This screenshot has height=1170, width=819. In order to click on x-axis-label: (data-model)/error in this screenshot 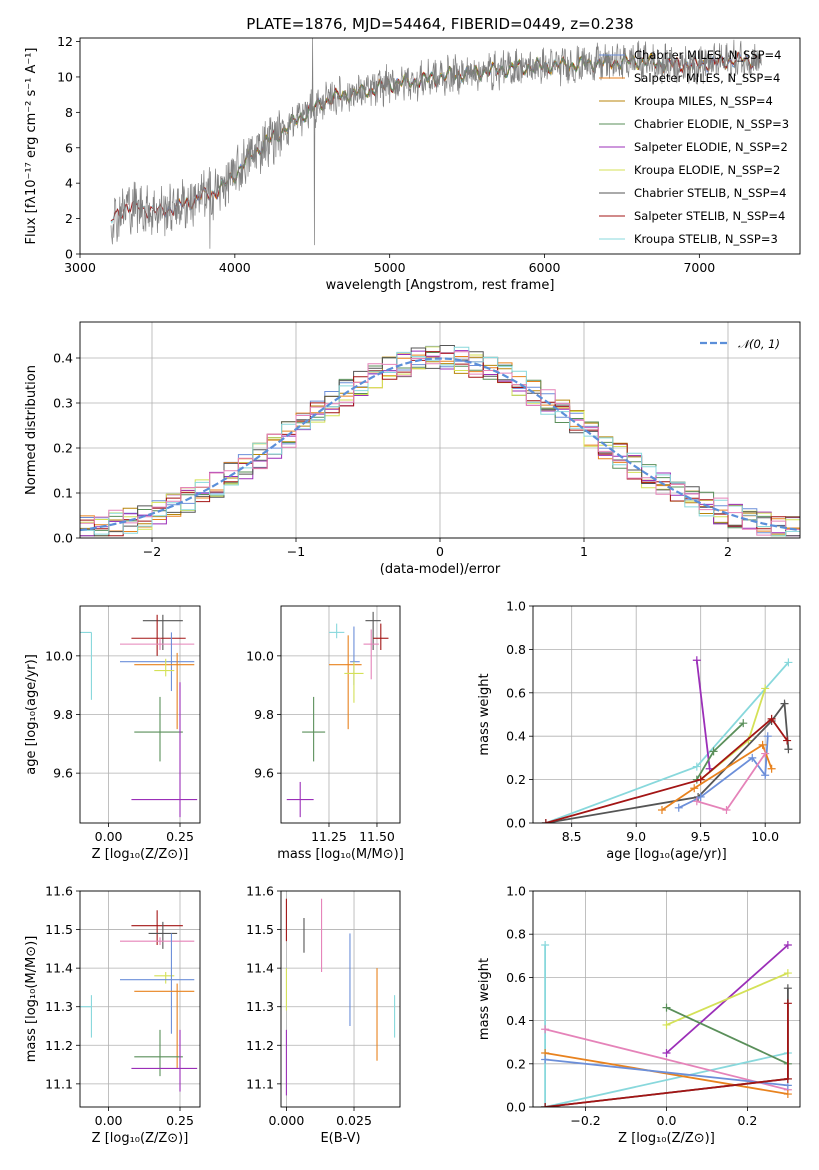, I will do `click(440, 569)`.